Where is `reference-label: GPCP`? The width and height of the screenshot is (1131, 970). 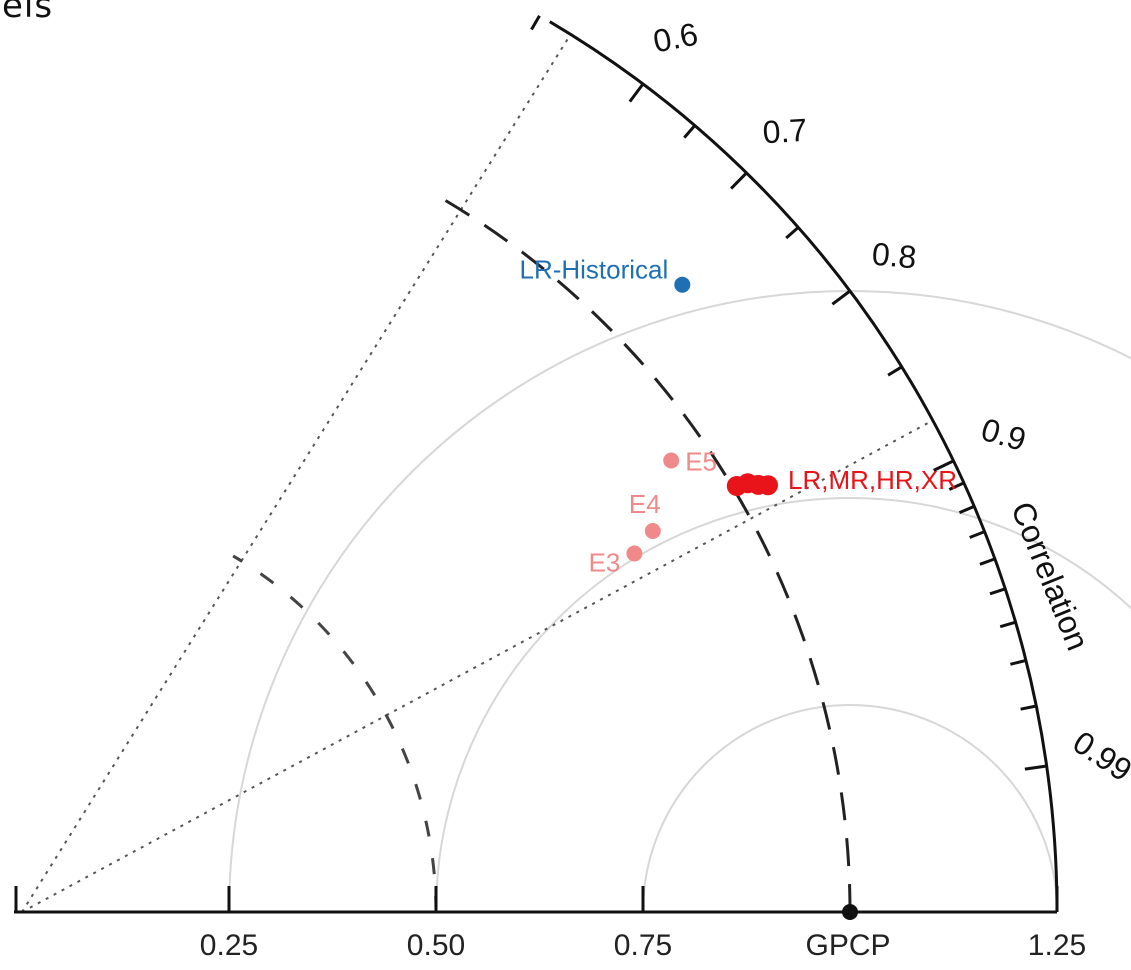 reference-label: GPCP is located at coordinates (847, 945).